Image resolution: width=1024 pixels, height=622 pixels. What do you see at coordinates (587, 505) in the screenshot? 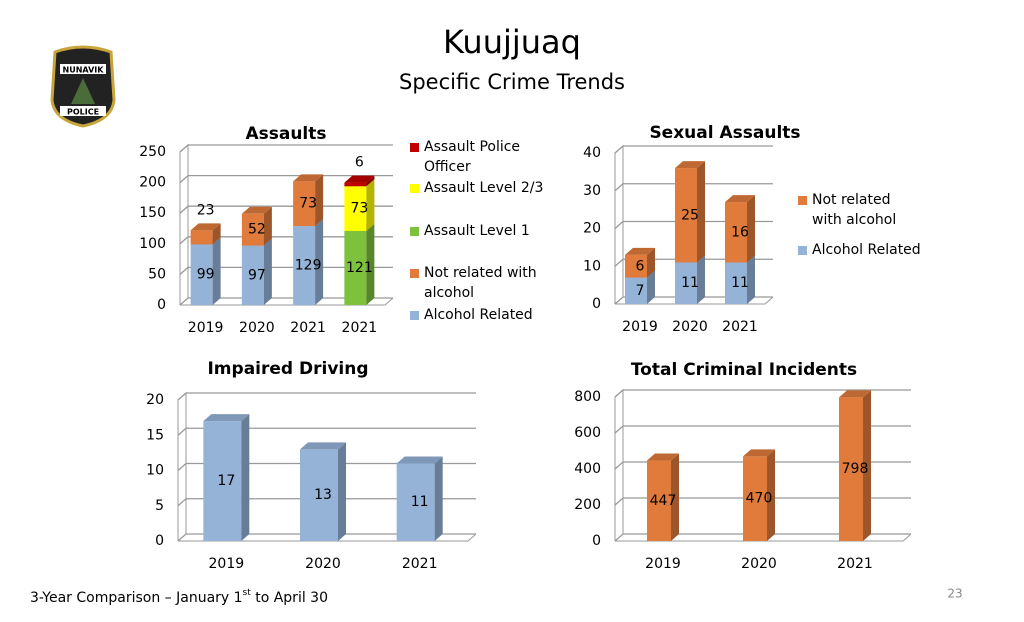
I see `y-tick-label: 200` at bounding box center [587, 505].